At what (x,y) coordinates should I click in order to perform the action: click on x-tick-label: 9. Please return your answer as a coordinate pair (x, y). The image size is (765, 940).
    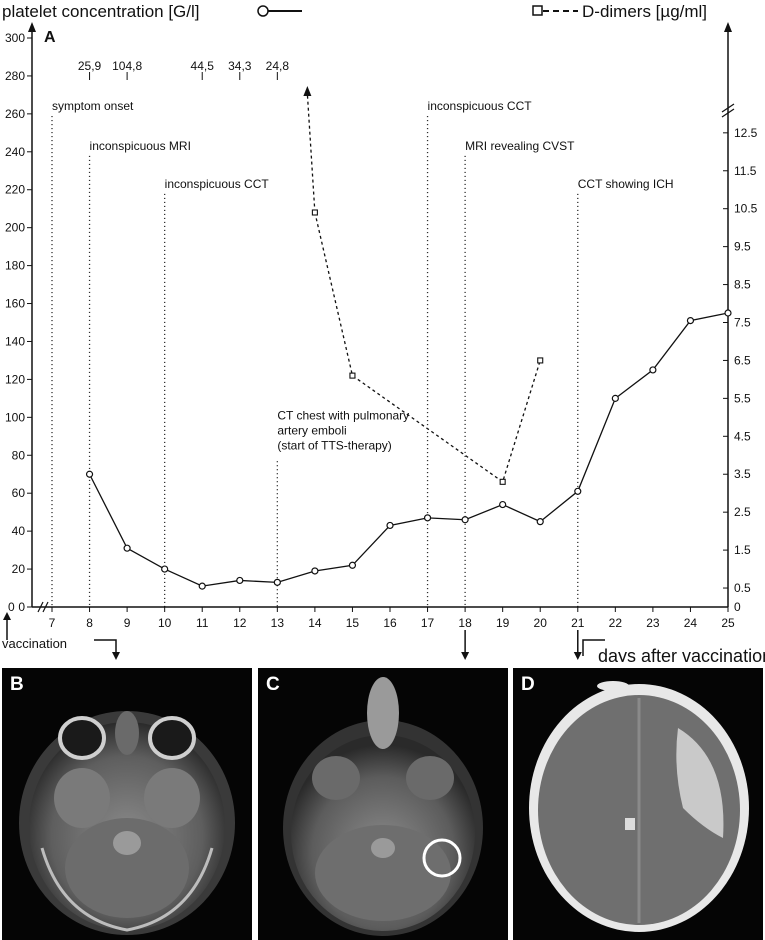
    Looking at the image, I should click on (127, 623).